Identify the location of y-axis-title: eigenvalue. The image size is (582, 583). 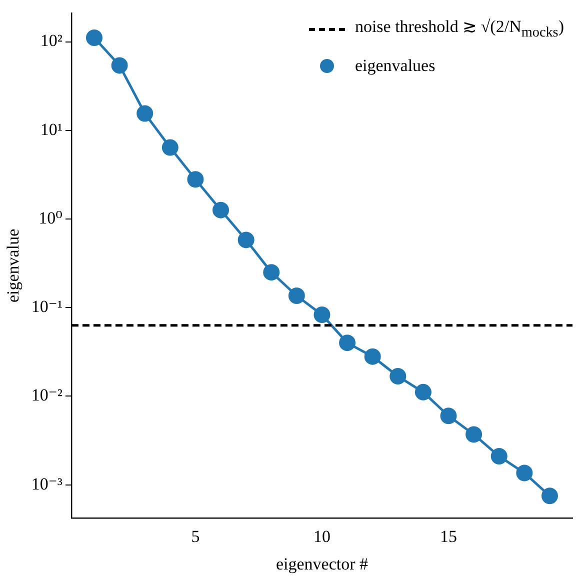
(13, 265).